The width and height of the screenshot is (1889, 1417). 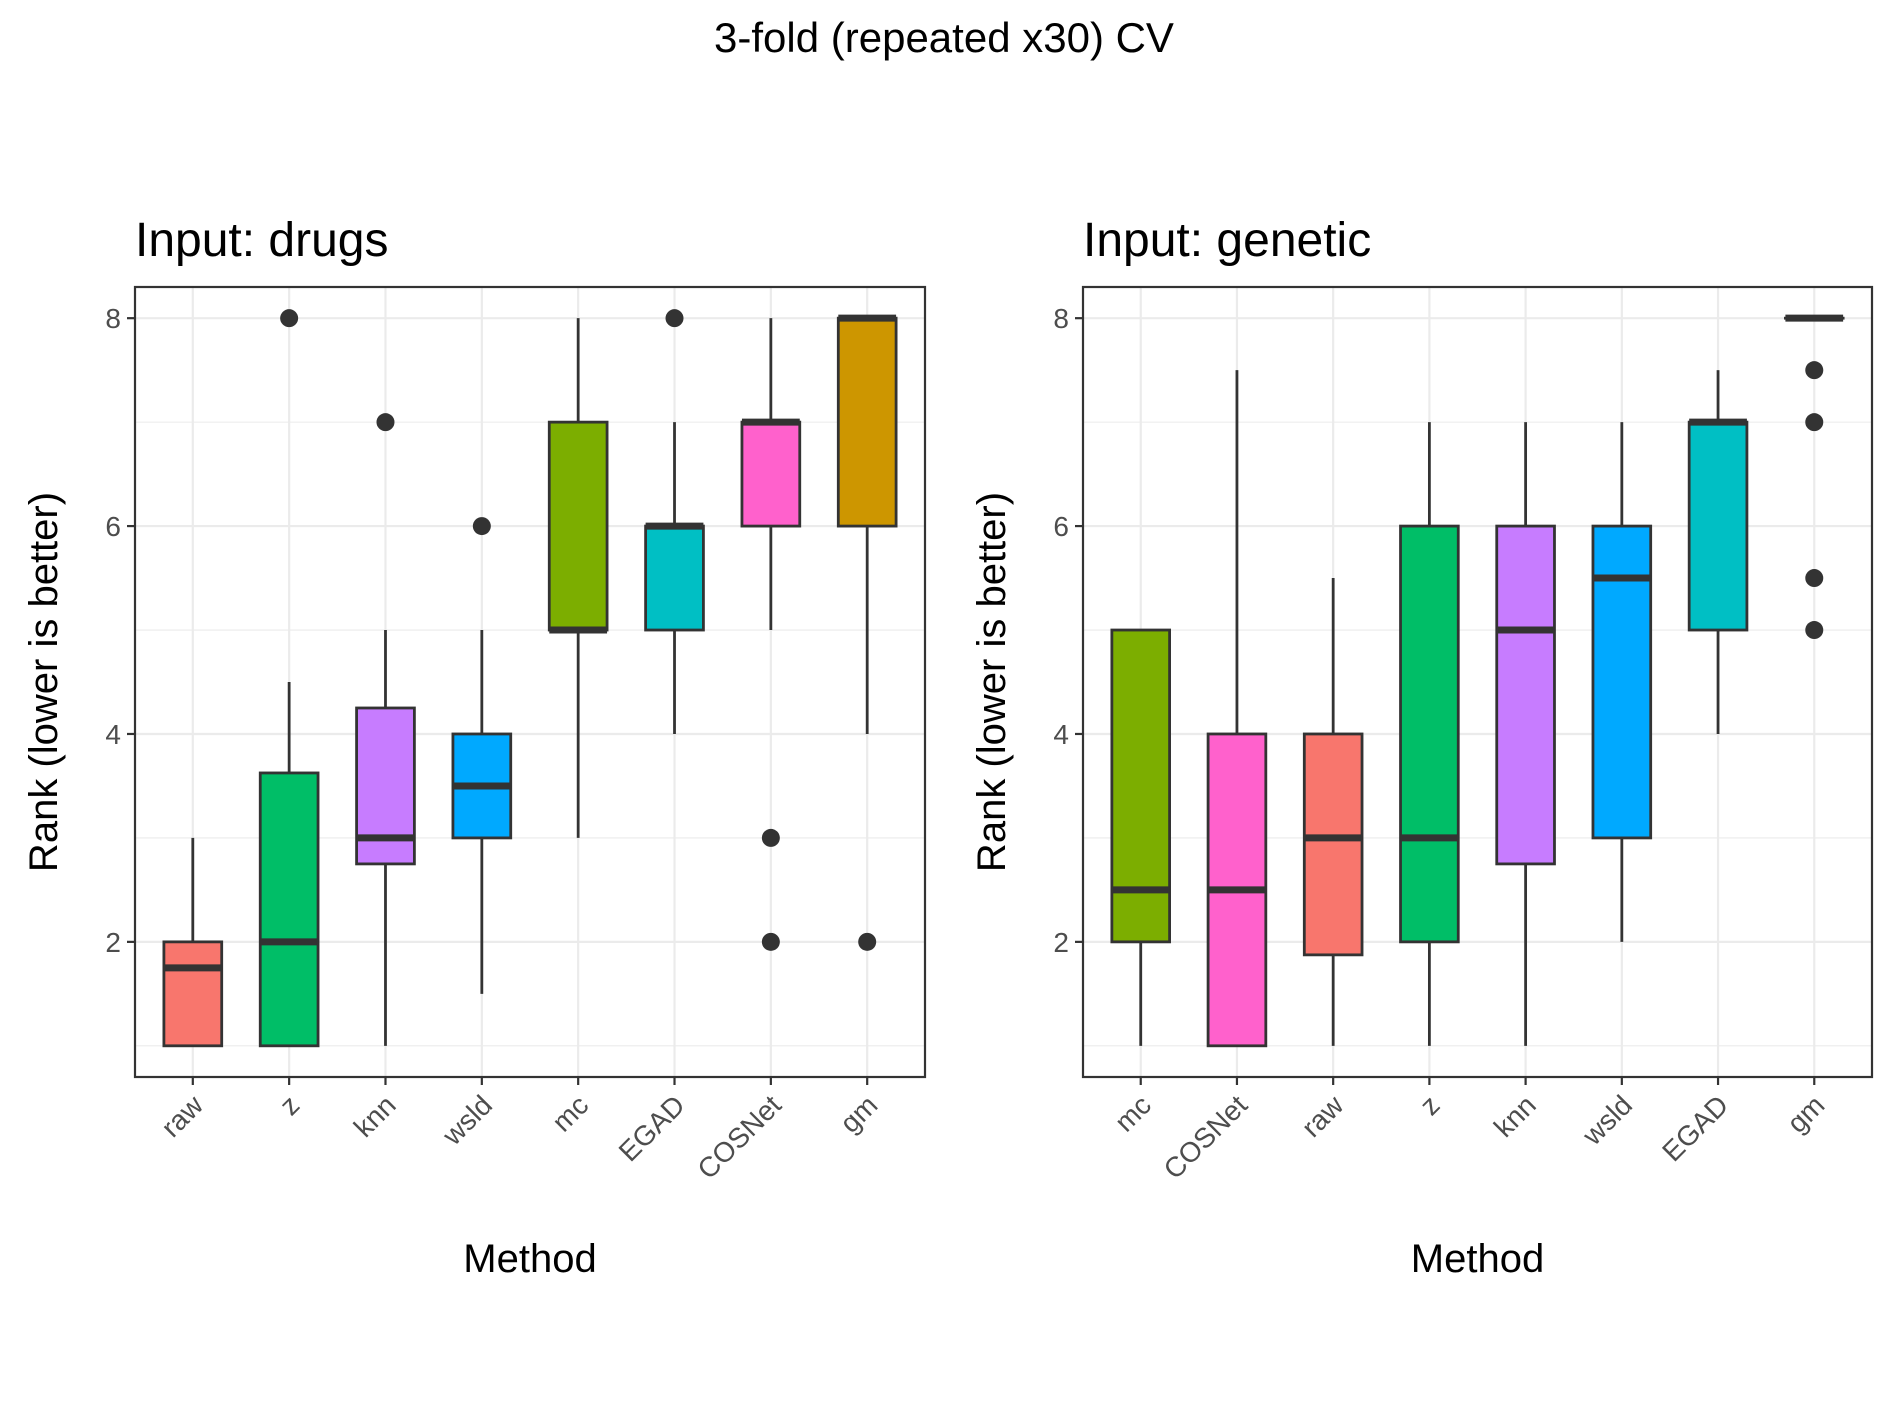 I want to click on panel-title: Input: drugs, so click(x=262, y=240).